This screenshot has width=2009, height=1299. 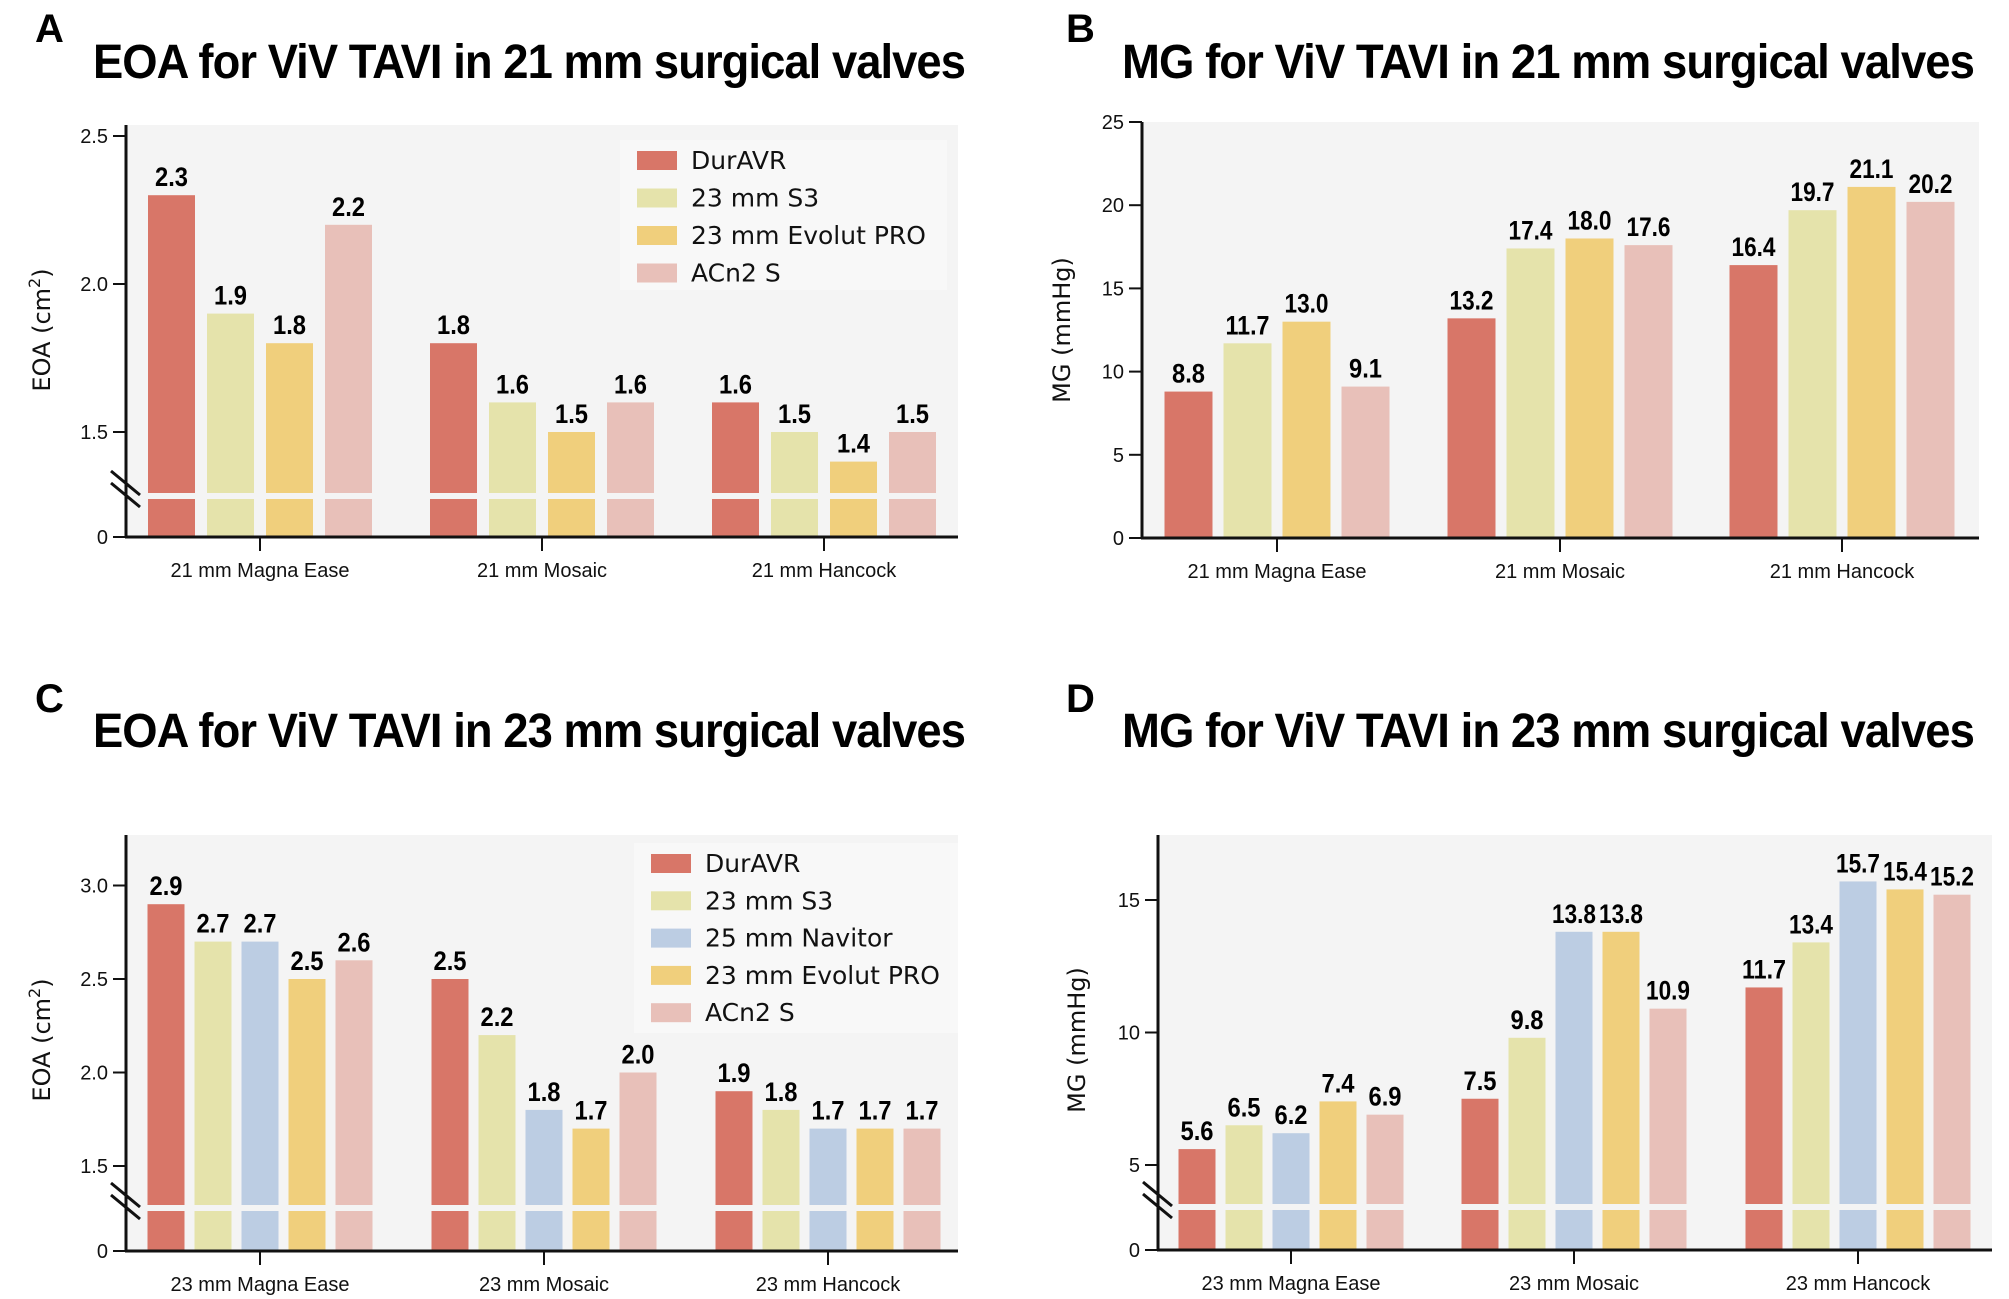 I want to click on y-axis-title-superscript: 2, so click(x=34, y=993).